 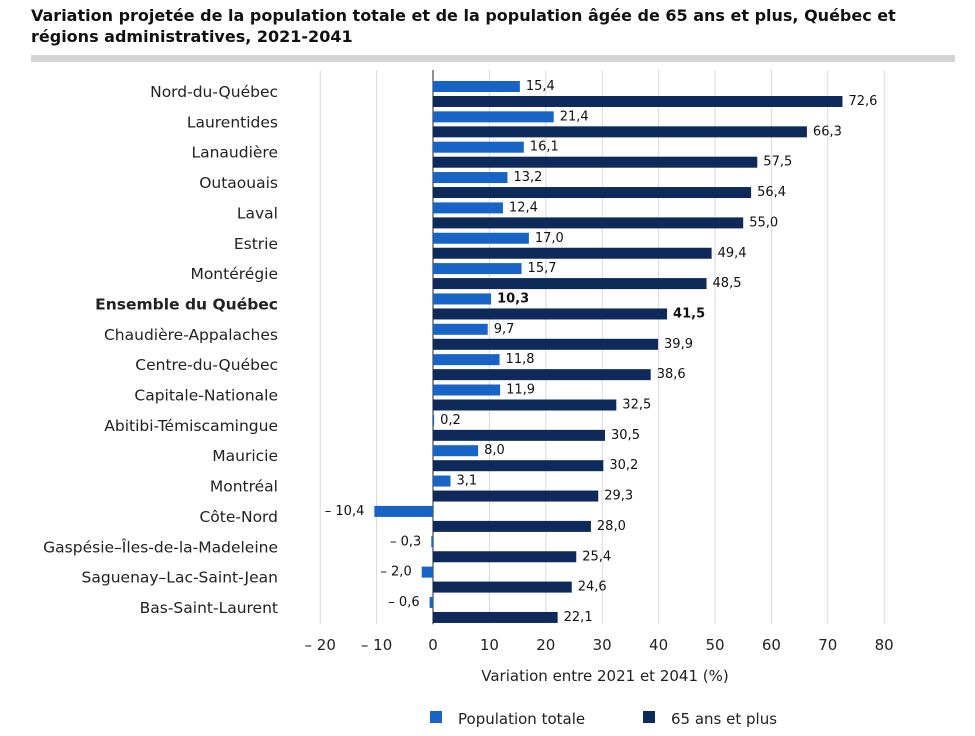 I want to click on category-label: Bas-Saint-Laurent, so click(x=209, y=608).